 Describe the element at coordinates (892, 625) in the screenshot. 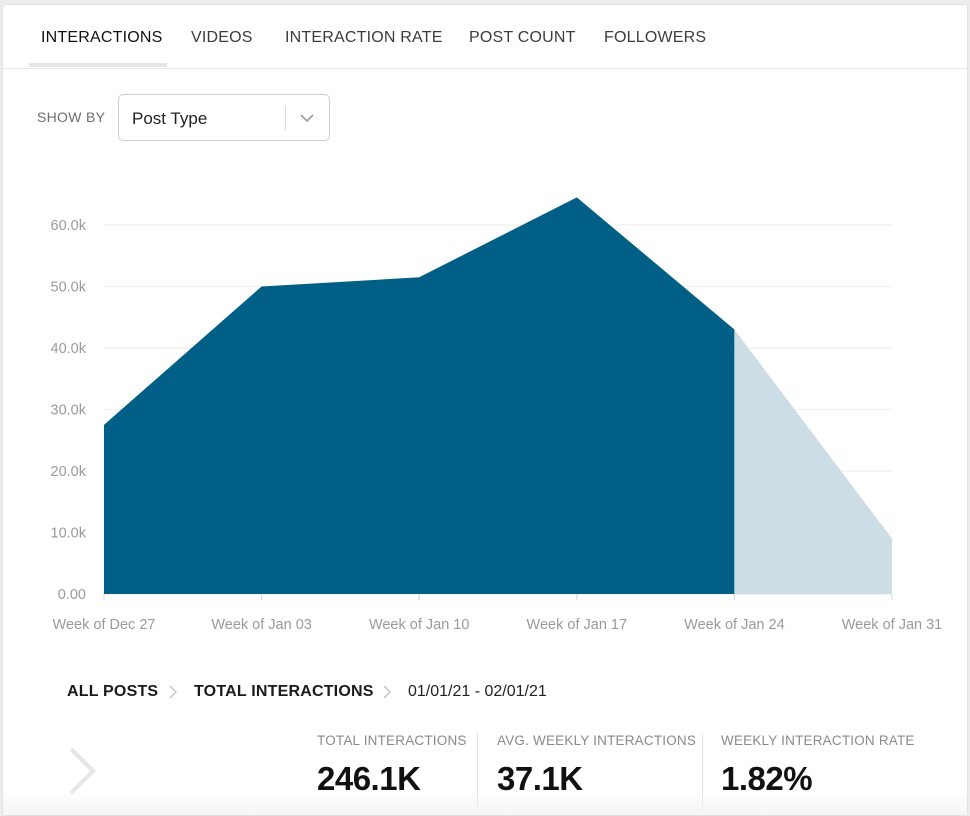

I see `x-tick-label: Week of Jan 31` at that location.